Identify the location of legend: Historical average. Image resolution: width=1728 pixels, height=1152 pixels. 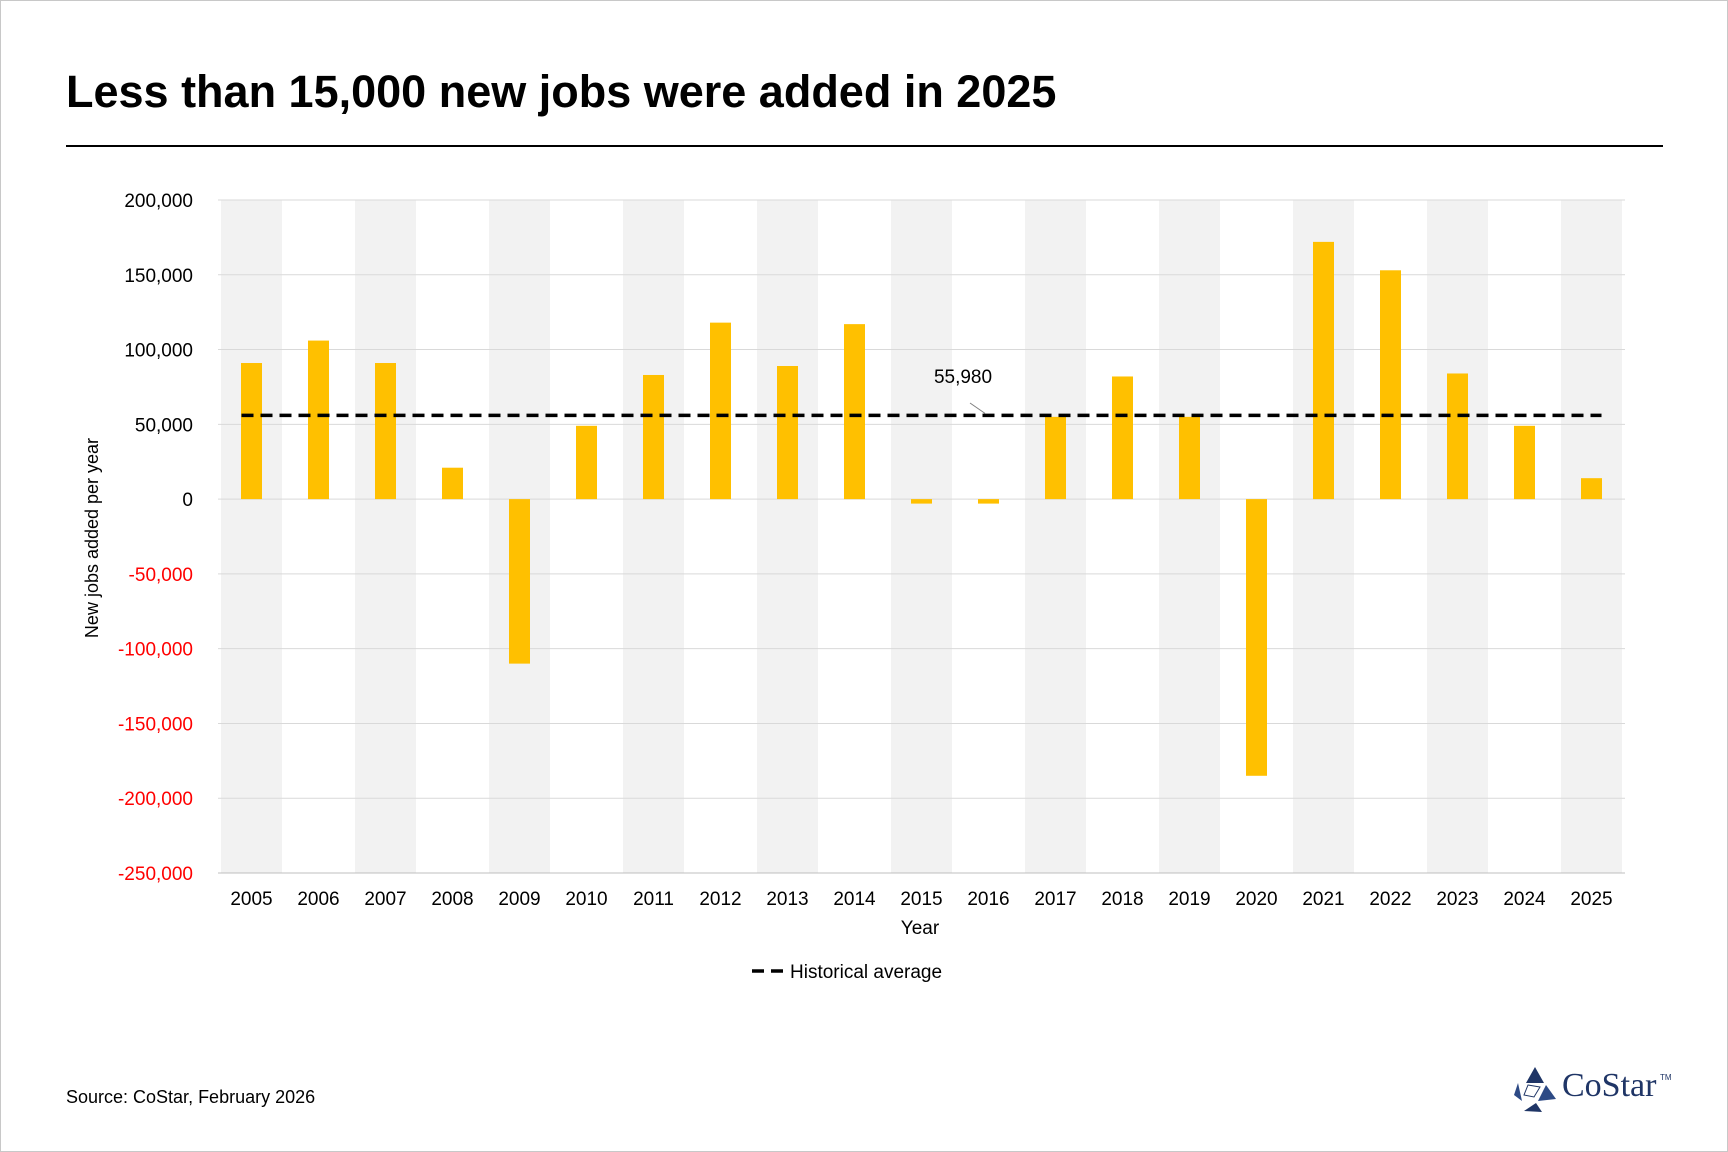
(847, 972).